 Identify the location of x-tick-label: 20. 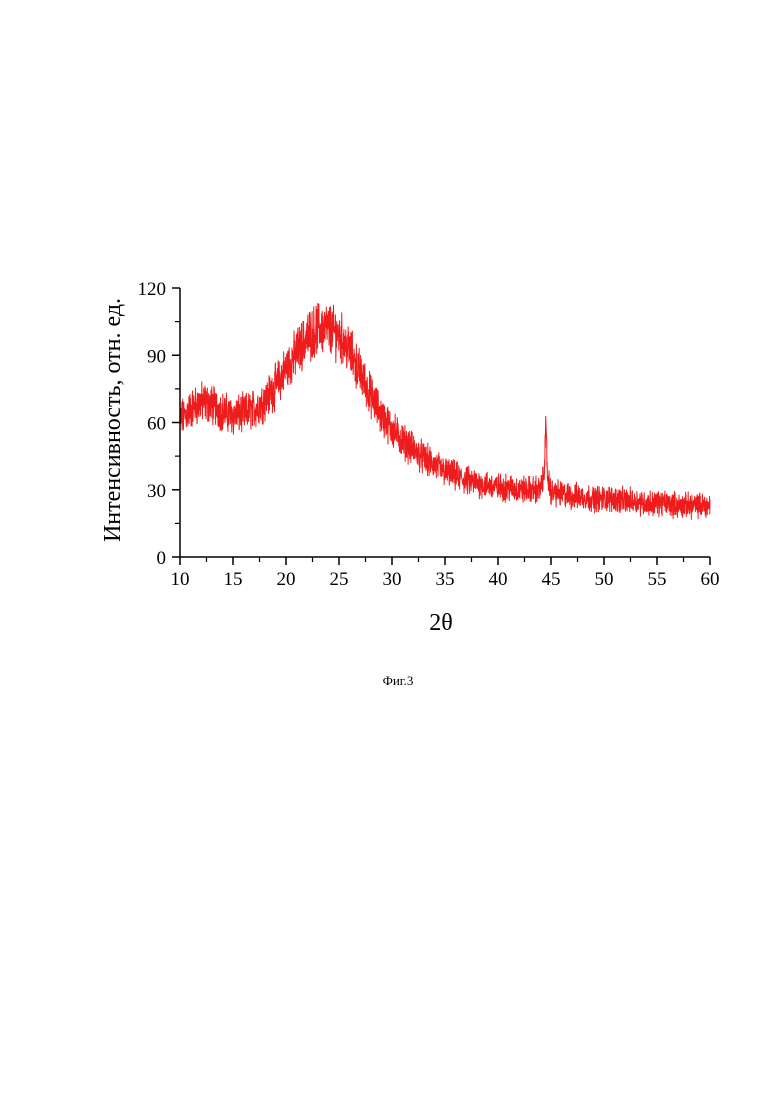
(286, 579).